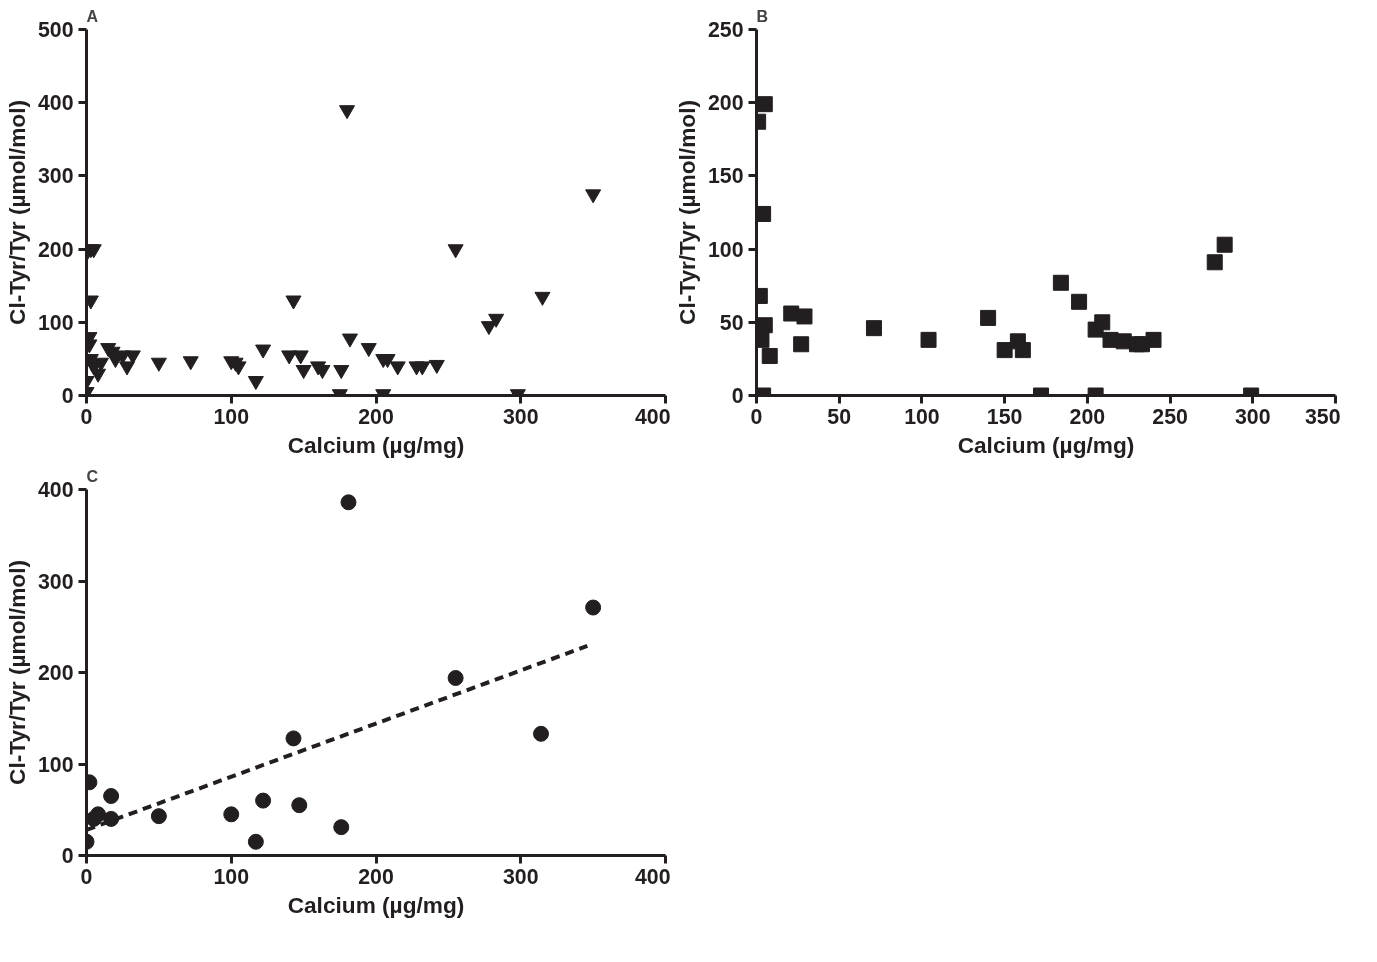 This screenshot has height=962, width=1377. What do you see at coordinates (725, 176) in the screenshot?
I see `y-tick-label: 150` at bounding box center [725, 176].